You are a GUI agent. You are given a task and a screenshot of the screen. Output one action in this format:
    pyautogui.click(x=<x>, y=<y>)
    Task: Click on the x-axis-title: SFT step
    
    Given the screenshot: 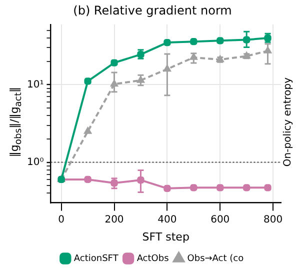 What is the action you would take?
    pyautogui.click(x=166, y=237)
    